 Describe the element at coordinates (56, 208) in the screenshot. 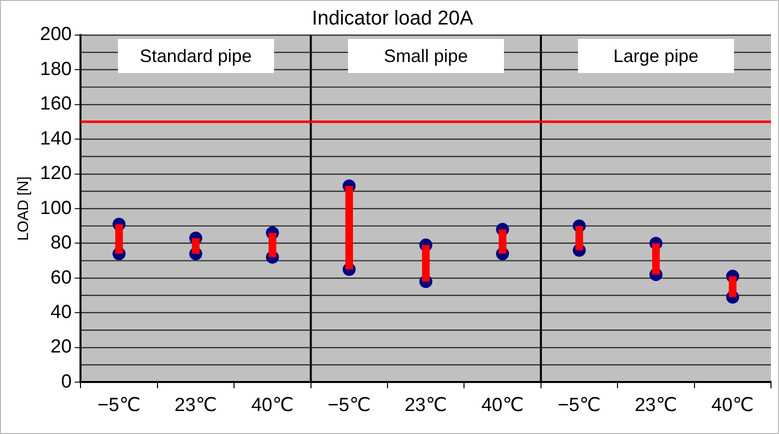

I see `y-tick-label: 100` at that location.